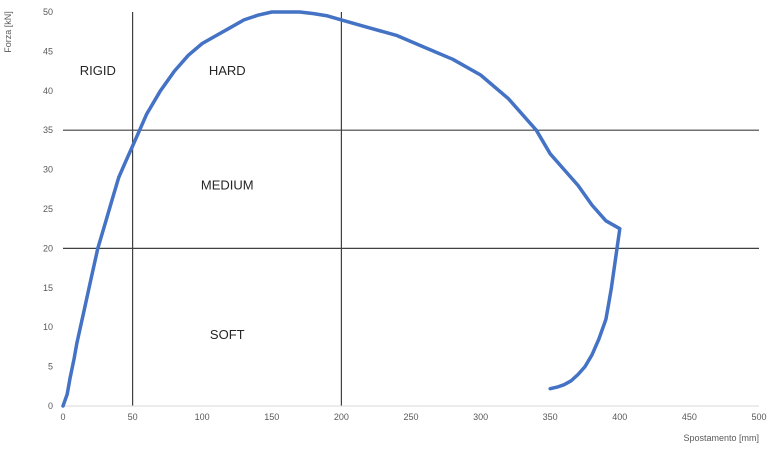 The image size is (767, 450). What do you see at coordinates (48, 51) in the screenshot?
I see `y-tick-label: 45` at bounding box center [48, 51].